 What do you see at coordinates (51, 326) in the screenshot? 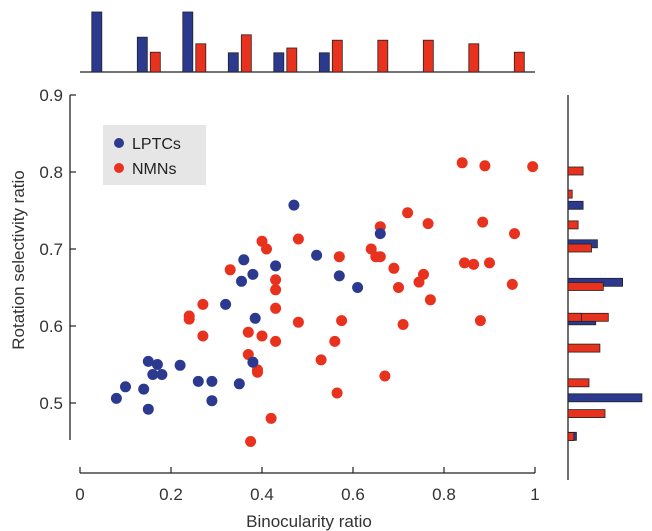
I see `y-tick-label: 0.6` at bounding box center [51, 326].